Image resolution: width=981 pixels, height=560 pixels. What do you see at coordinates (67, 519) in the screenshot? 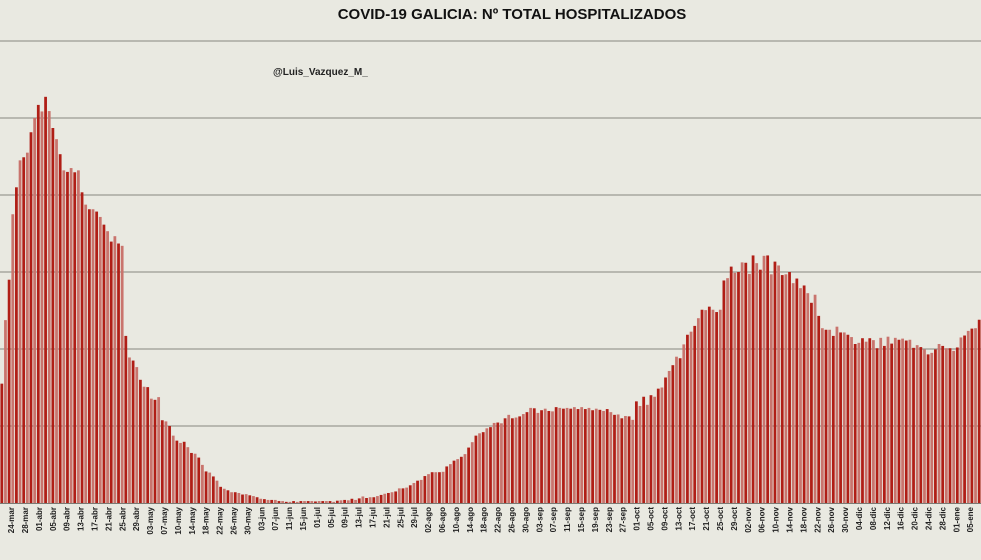
I see `x-tick-label: 09-abr` at bounding box center [67, 519].